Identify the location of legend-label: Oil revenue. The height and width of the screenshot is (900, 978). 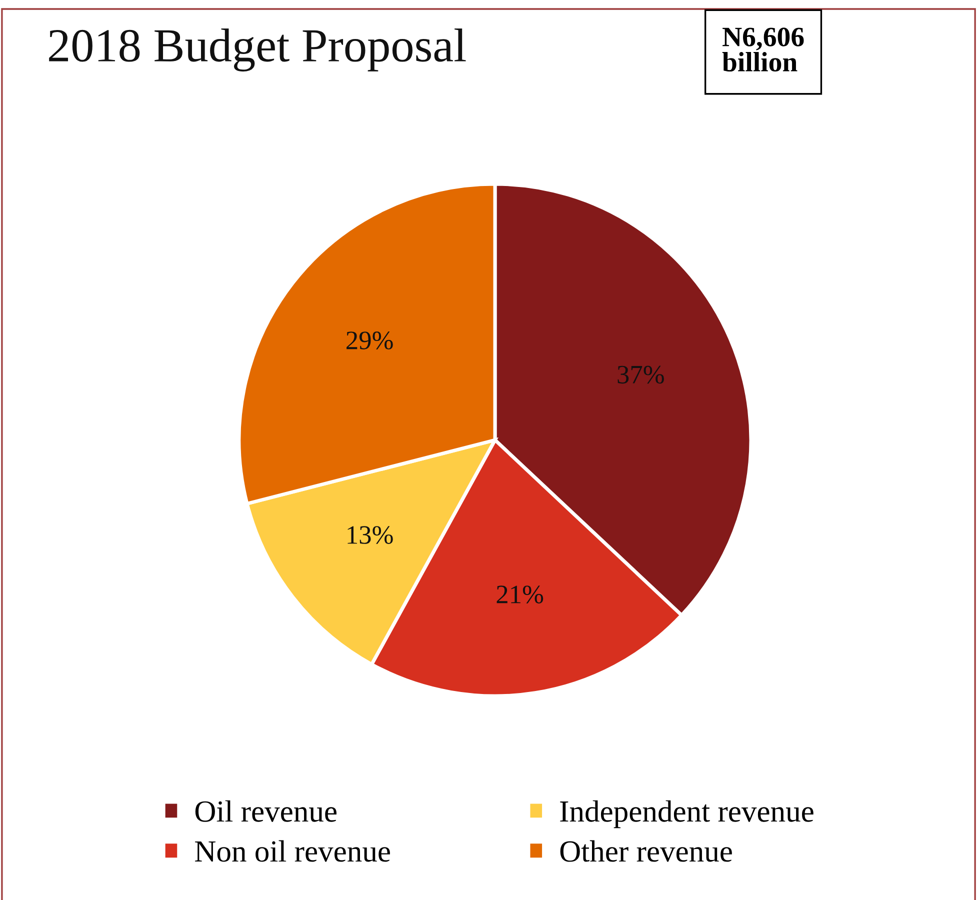
(265, 811).